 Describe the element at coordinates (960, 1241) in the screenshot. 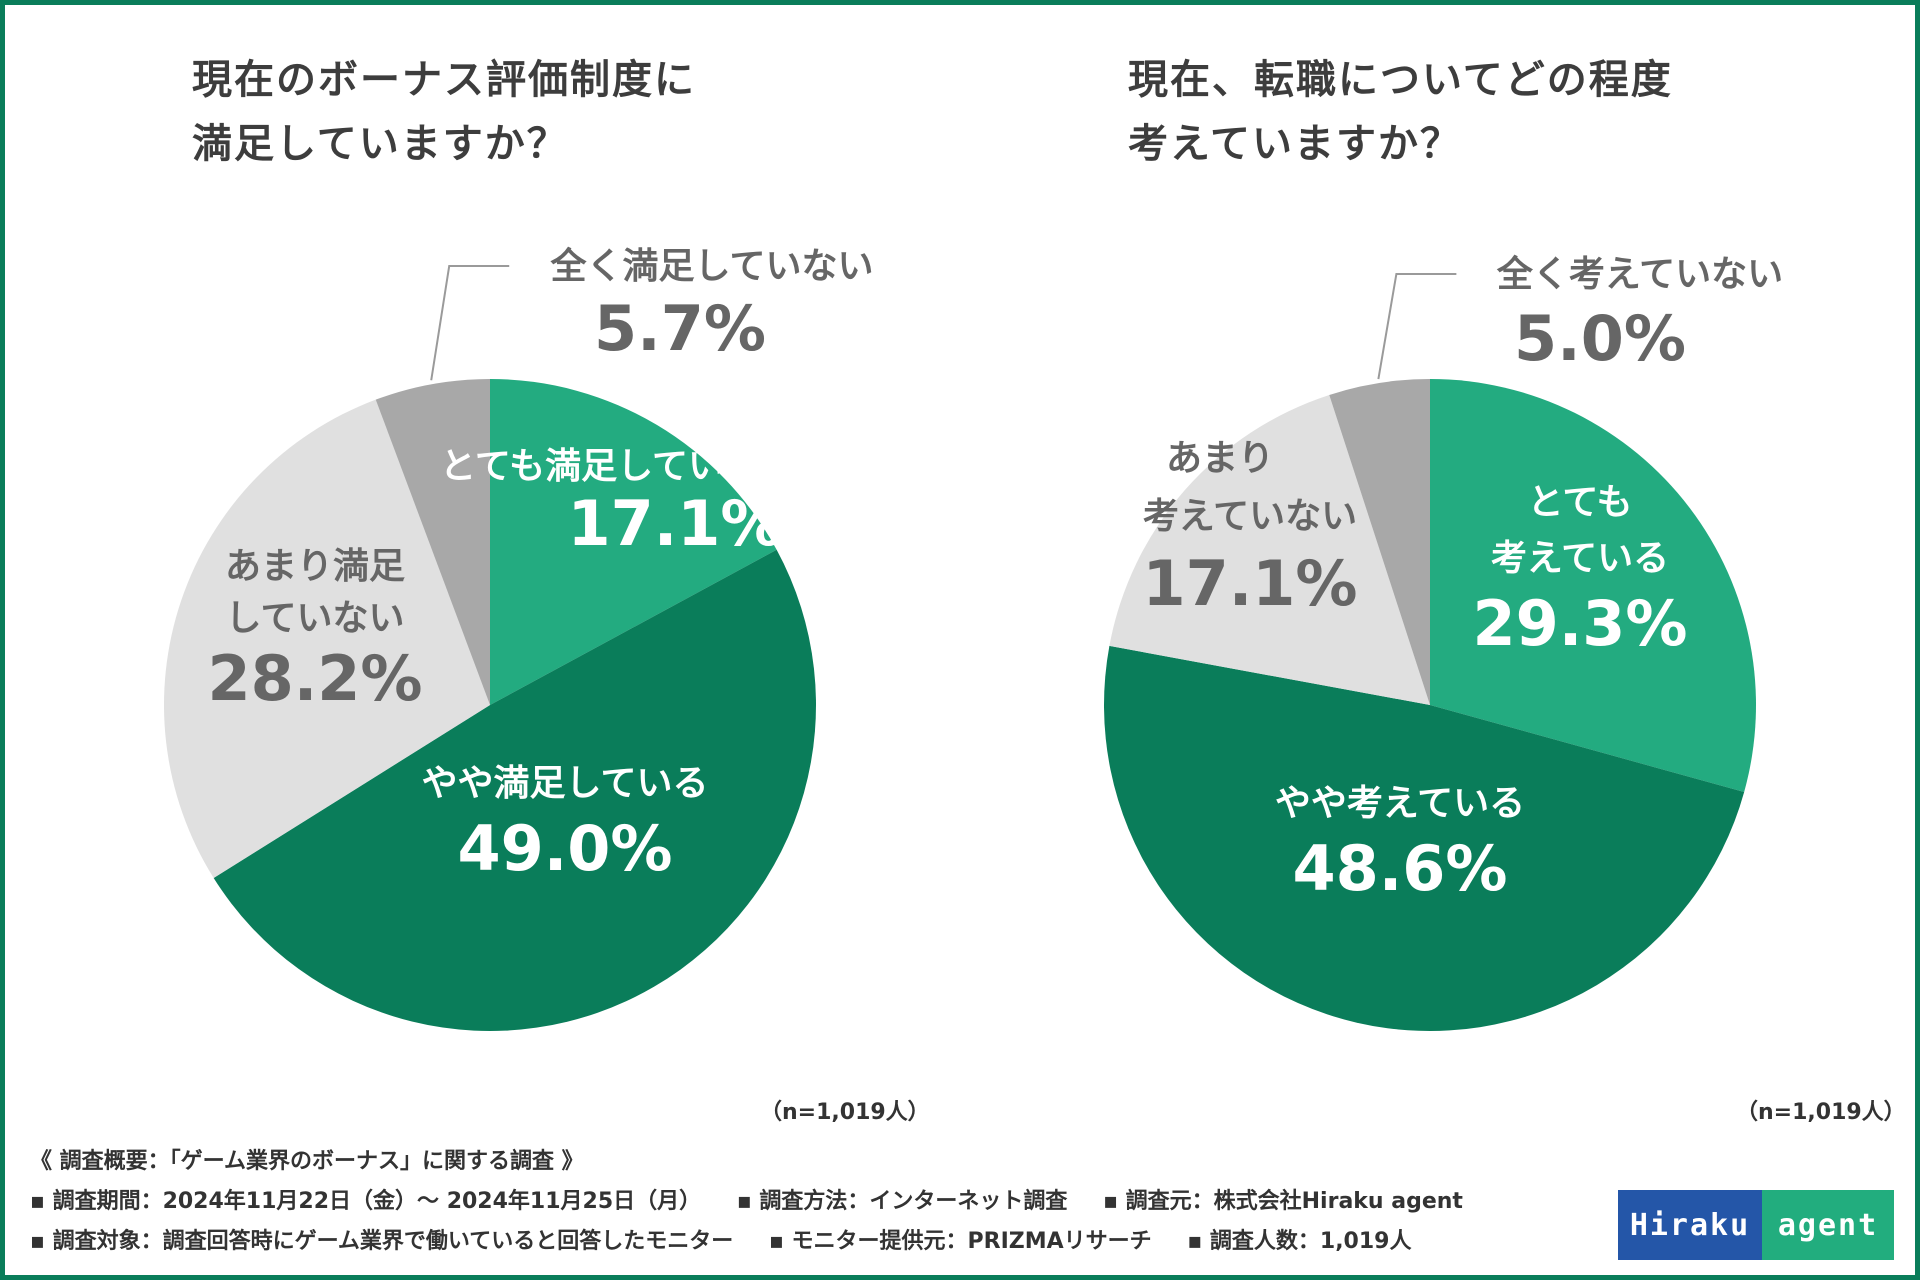

I see `survey-provider: ▪ モニター提供元：PRIZMAリサーチ` at that location.